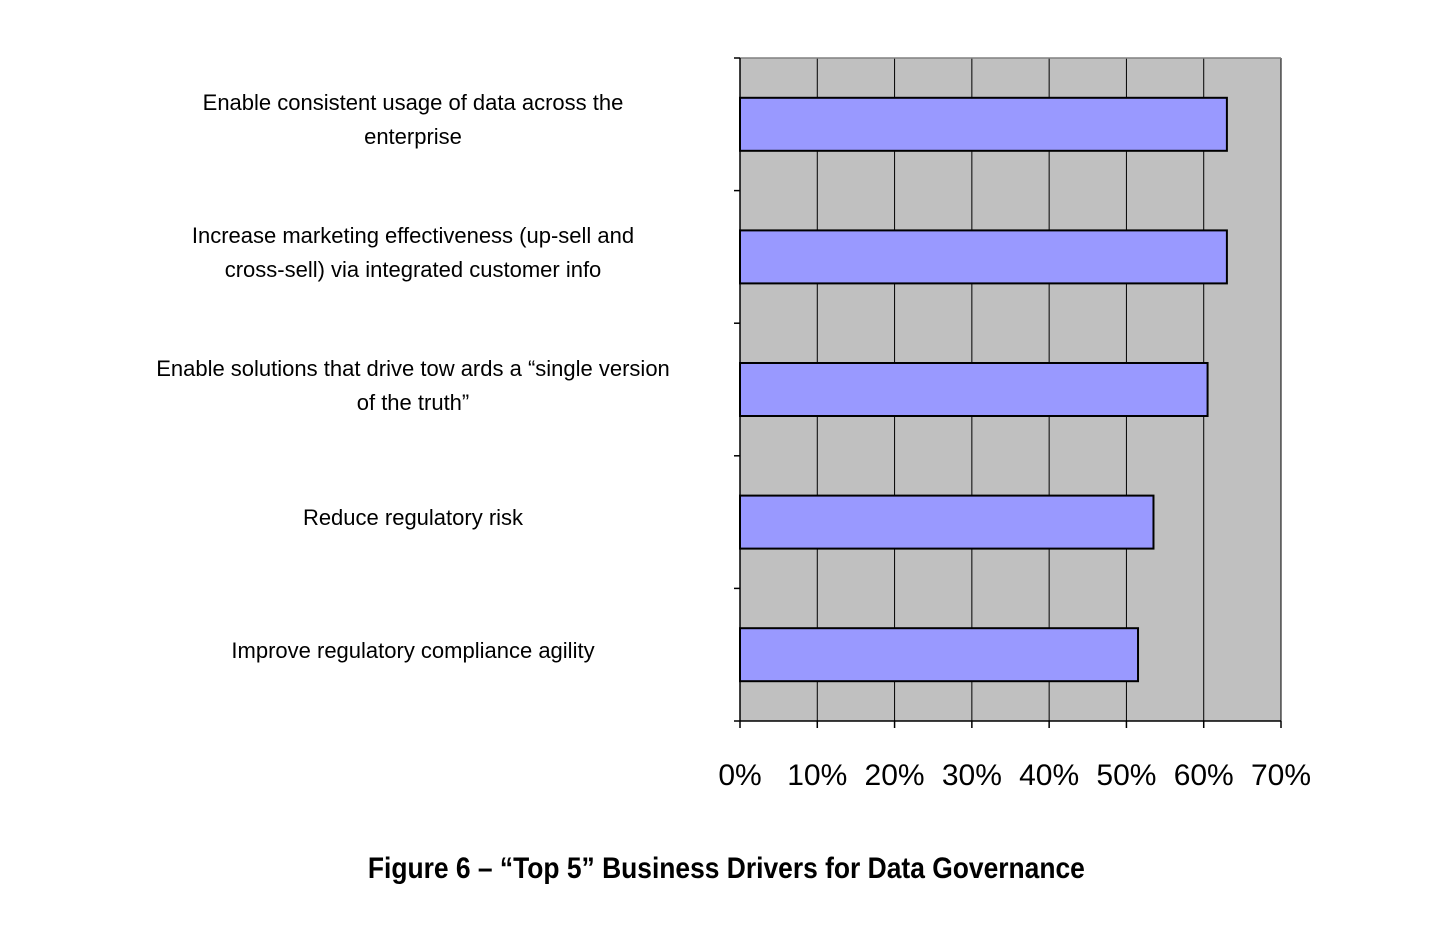 The image size is (1455, 942). I want to click on category-label: Reduce regulatory risk, so click(413, 518).